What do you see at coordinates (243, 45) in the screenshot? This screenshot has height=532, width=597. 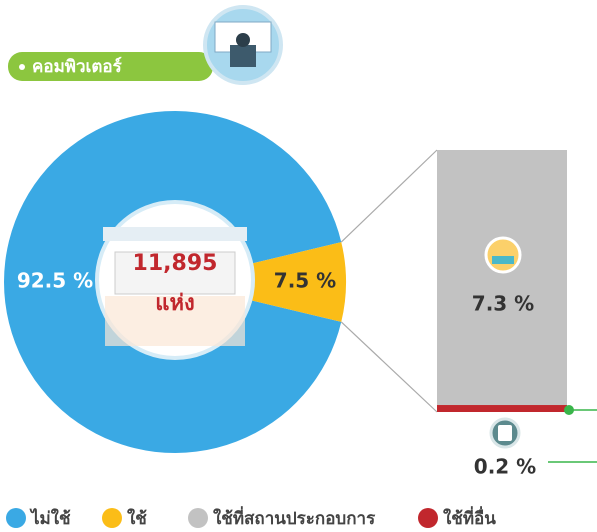 I see `title-icon` at bounding box center [243, 45].